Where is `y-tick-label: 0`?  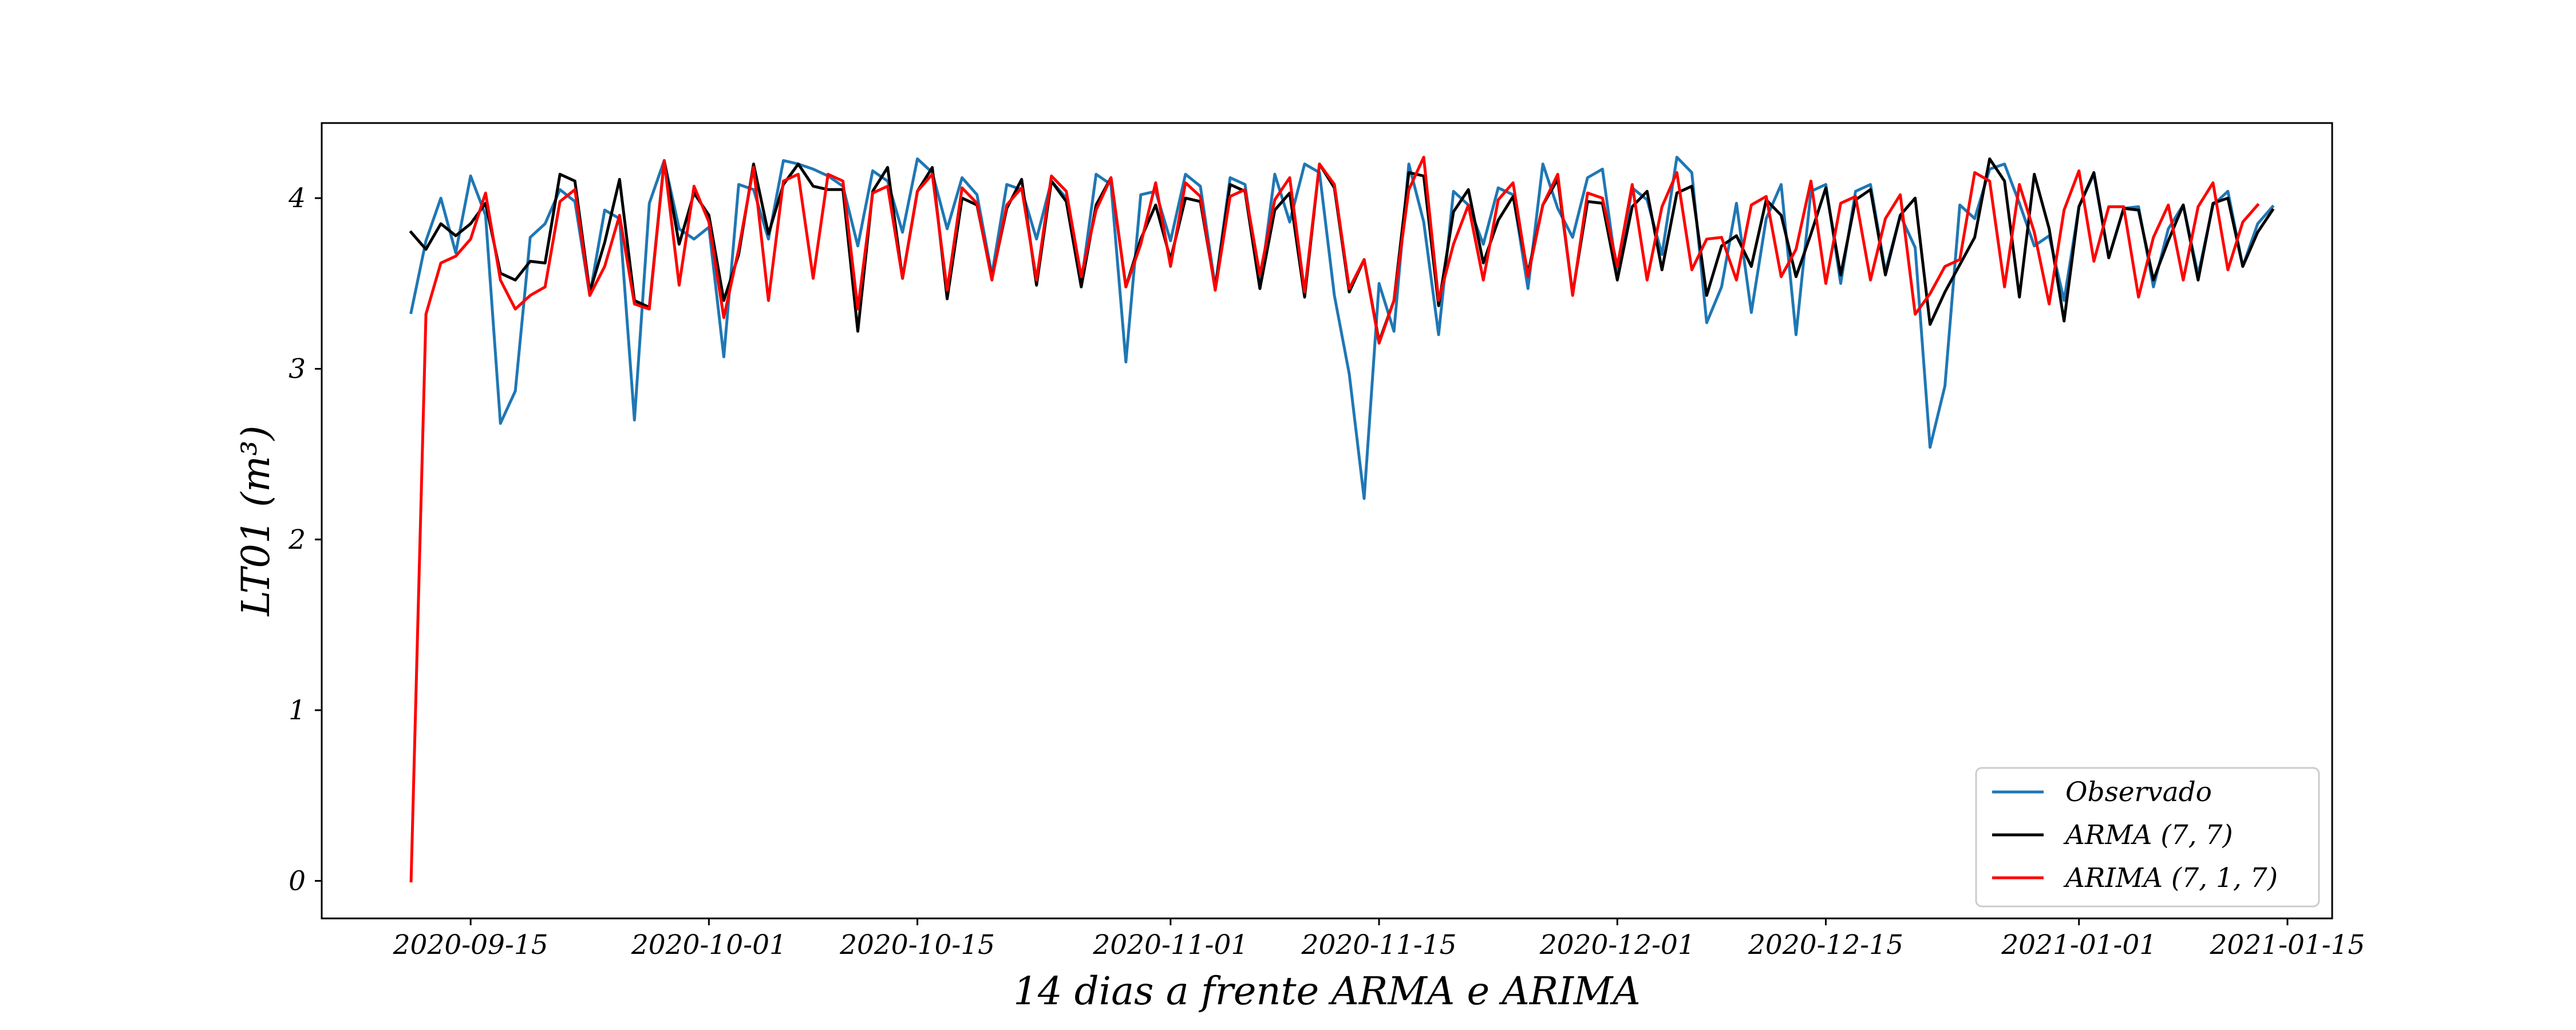 y-tick-label: 0 is located at coordinates (297, 881).